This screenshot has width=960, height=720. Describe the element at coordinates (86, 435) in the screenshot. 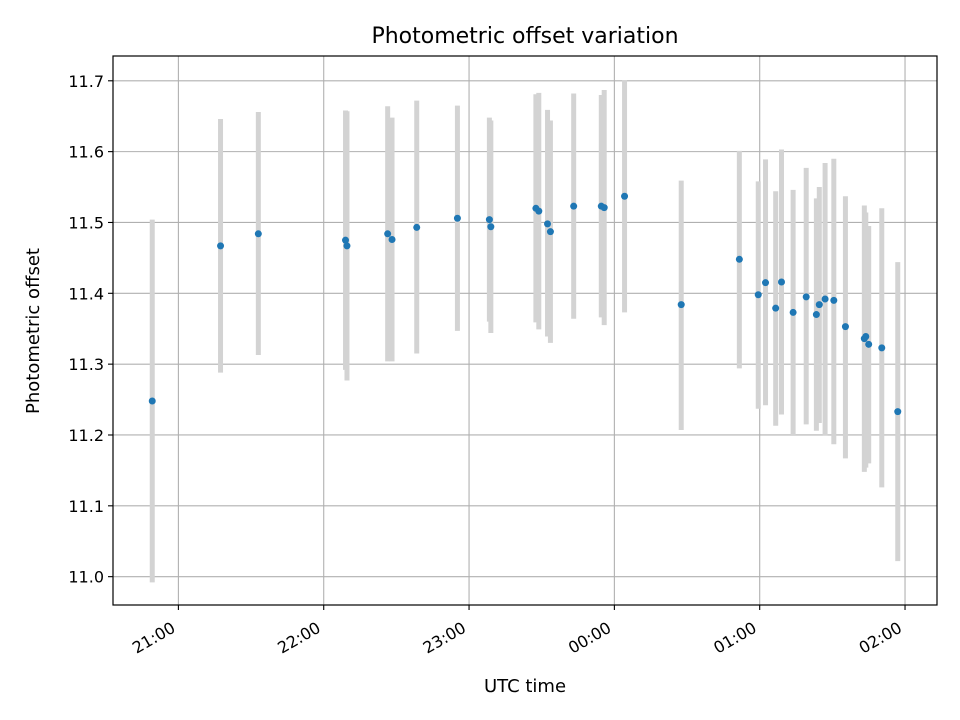

I see `y-tick-label: 11.2` at that location.